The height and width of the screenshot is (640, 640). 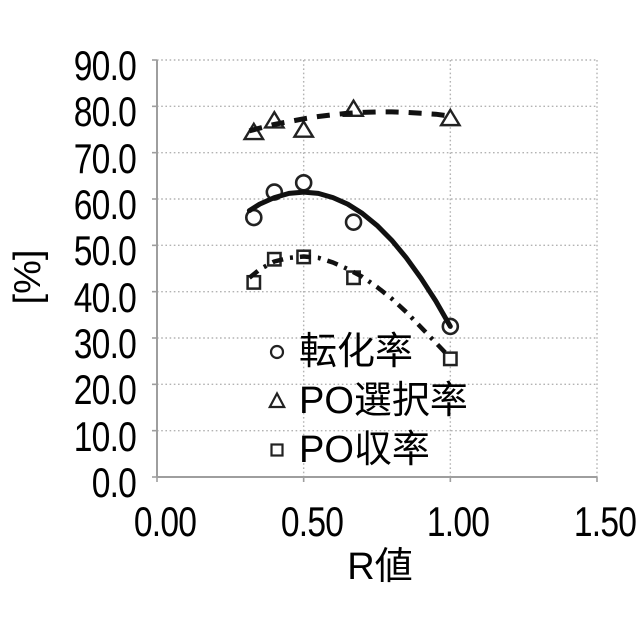 I want to click on legend-item-po-selectivity: PO選択率, so click(x=366, y=400).